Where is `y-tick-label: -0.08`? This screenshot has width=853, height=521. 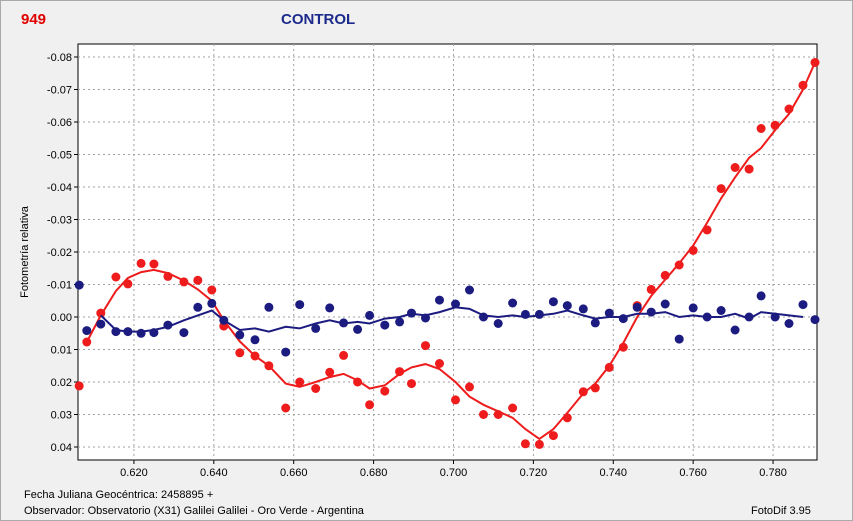
y-tick-label: -0.08 is located at coordinates (59, 58).